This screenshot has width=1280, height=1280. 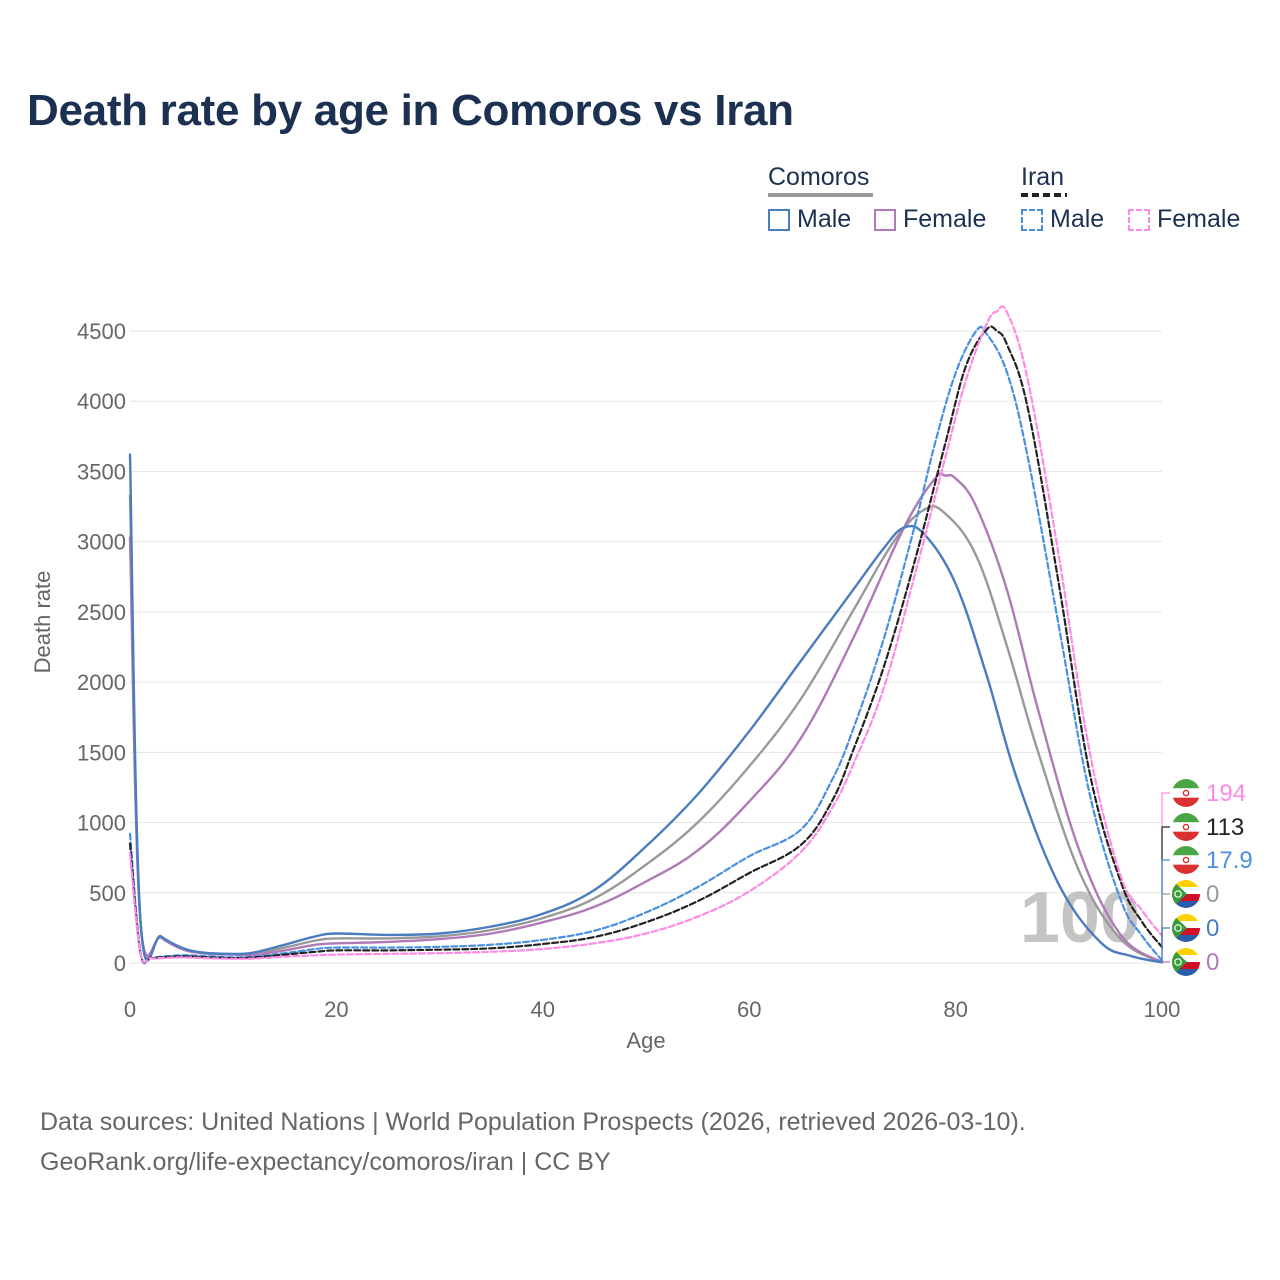 What do you see at coordinates (107, 893) in the screenshot?
I see `y-tick-label: 500` at bounding box center [107, 893].